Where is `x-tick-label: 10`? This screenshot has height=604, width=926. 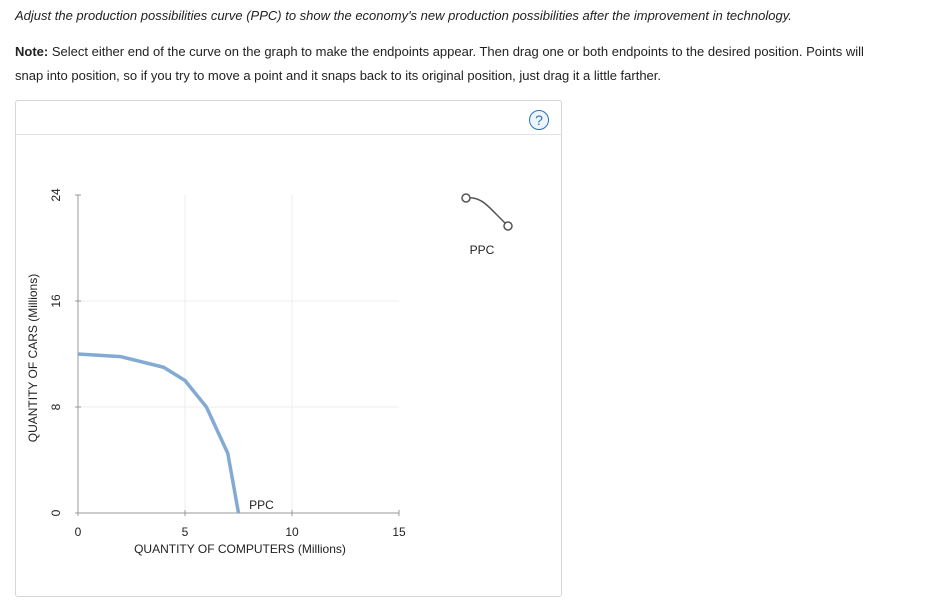
x-tick-label: 10 is located at coordinates (292, 532).